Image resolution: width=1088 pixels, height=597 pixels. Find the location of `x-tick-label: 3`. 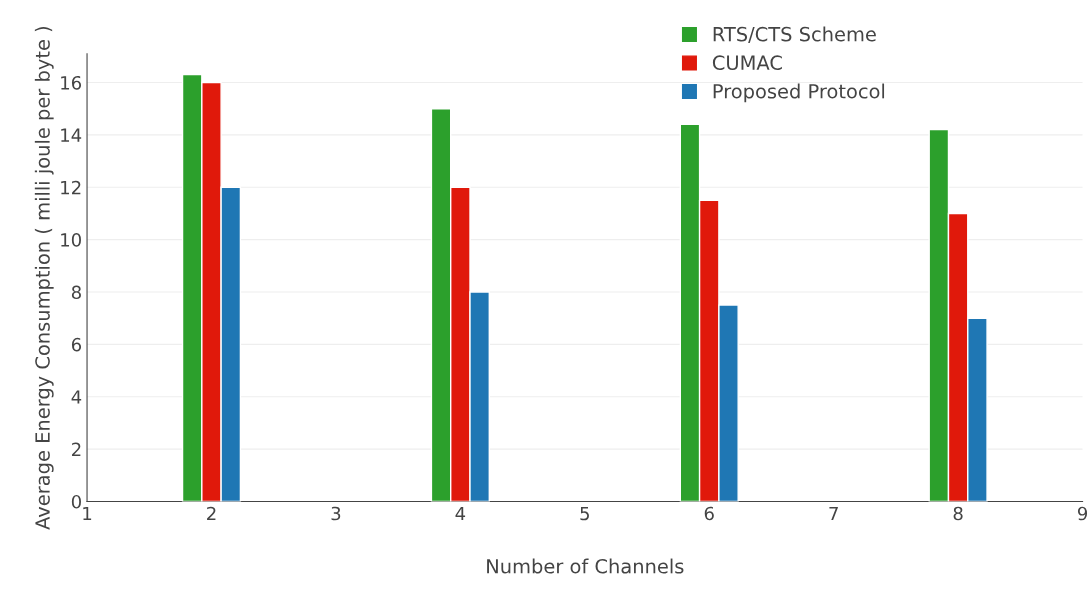

x-tick-label: 3 is located at coordinates (336, 513).